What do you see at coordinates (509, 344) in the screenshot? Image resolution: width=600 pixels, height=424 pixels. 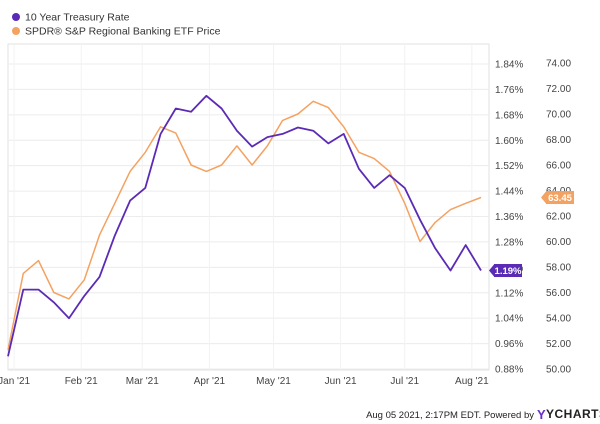 I see `y-tick-left: 0.96%` at bounding box center [509, 344].